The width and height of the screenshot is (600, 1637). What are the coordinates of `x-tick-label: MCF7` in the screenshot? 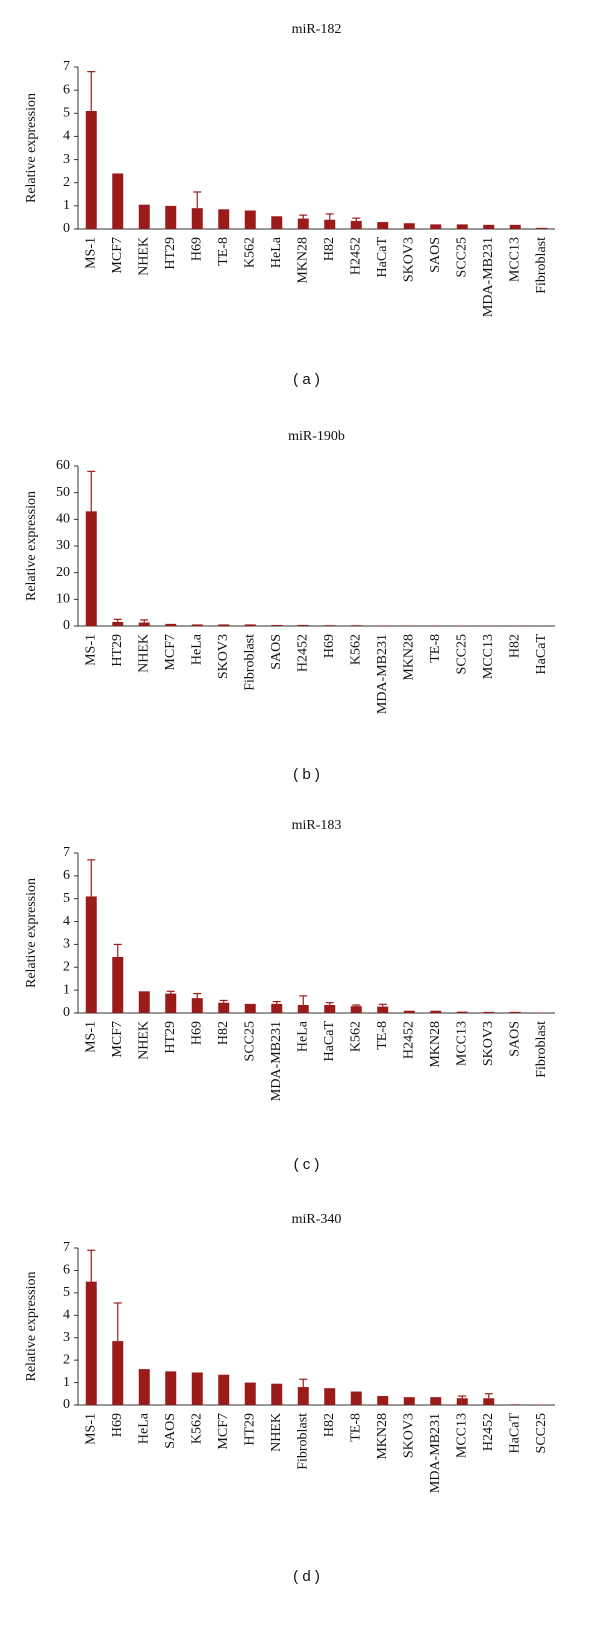 It's located at (223, 1431).